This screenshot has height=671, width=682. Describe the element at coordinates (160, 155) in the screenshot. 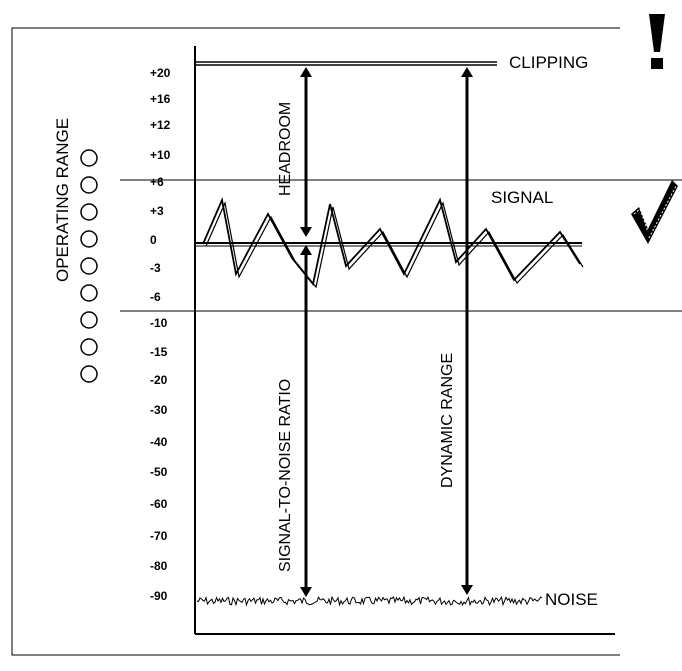

I see `scale-tick-label: +10` at that location.